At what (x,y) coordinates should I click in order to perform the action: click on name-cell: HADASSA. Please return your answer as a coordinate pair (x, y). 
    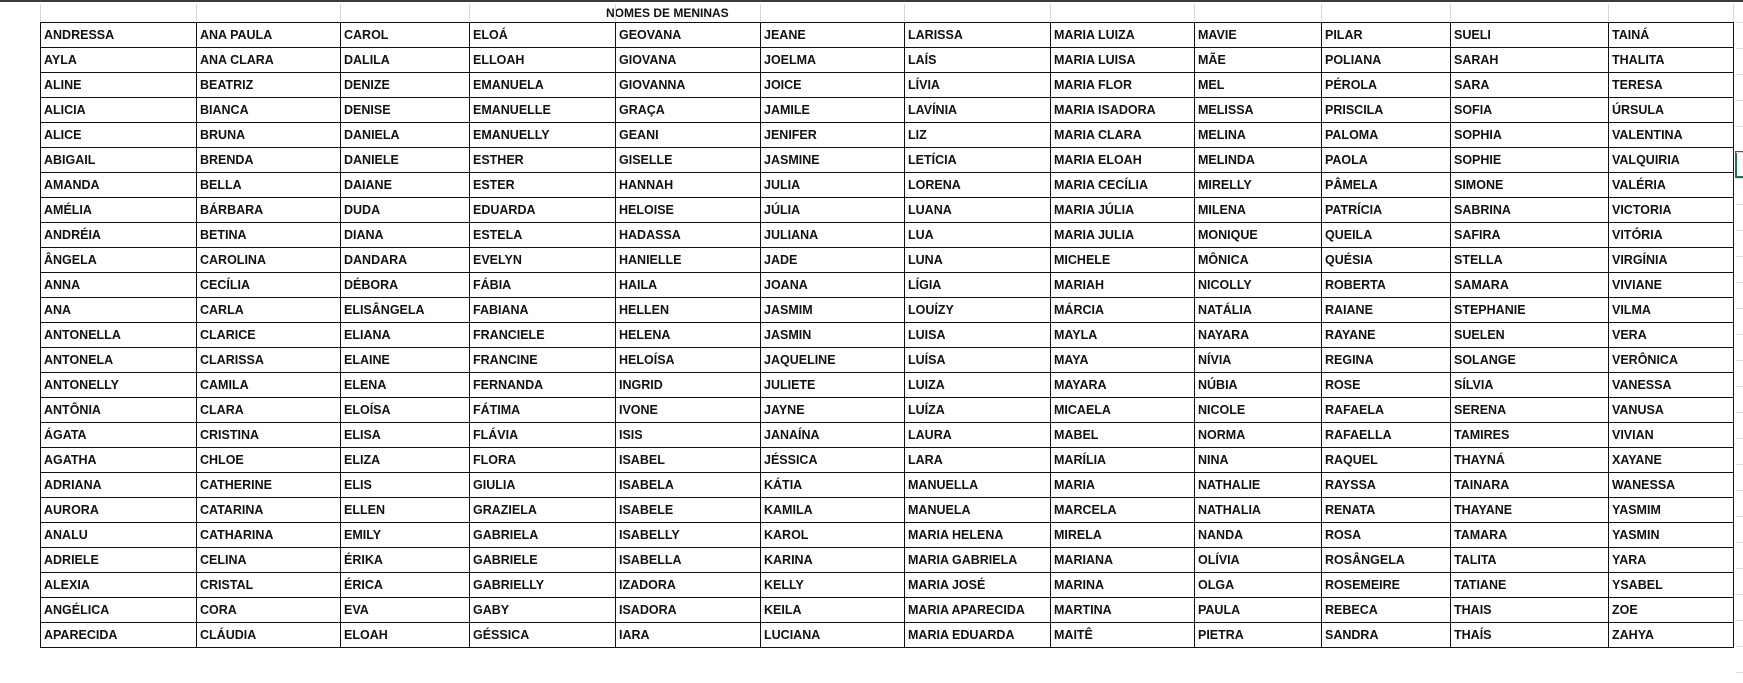
    Looking at the image, I should click on (688, 235).